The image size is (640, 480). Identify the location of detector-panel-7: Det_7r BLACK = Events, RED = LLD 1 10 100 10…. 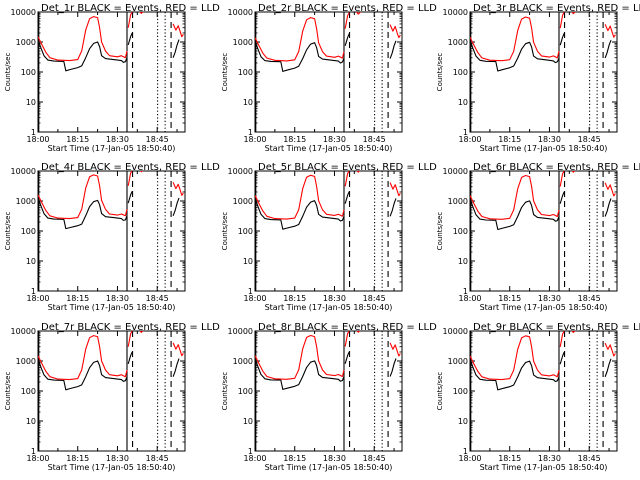
(112, 397).